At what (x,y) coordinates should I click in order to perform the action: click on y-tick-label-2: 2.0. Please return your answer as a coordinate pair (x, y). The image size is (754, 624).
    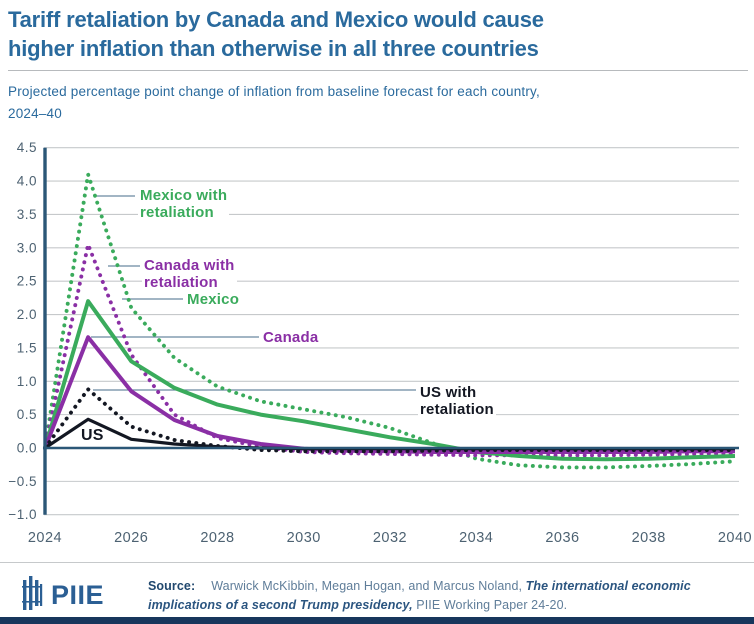
    Looking at the image, I should click on (27, 314).